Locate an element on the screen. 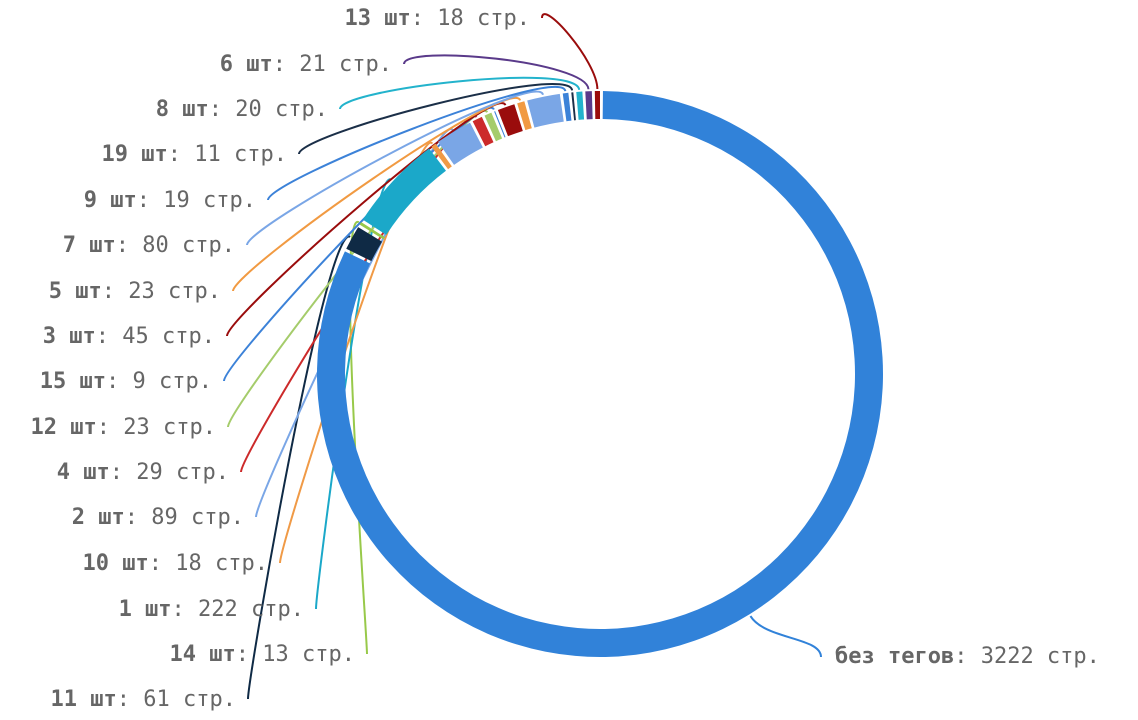  slice-4-шт is located at coordinates (483, 131).